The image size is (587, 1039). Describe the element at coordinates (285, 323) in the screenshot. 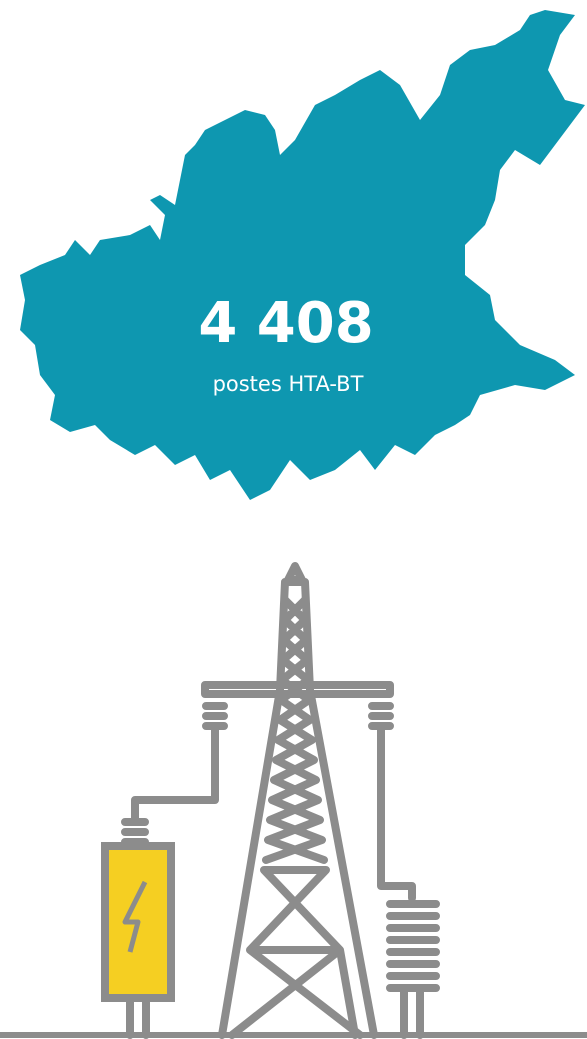

I see `count: 4 408` at that location.